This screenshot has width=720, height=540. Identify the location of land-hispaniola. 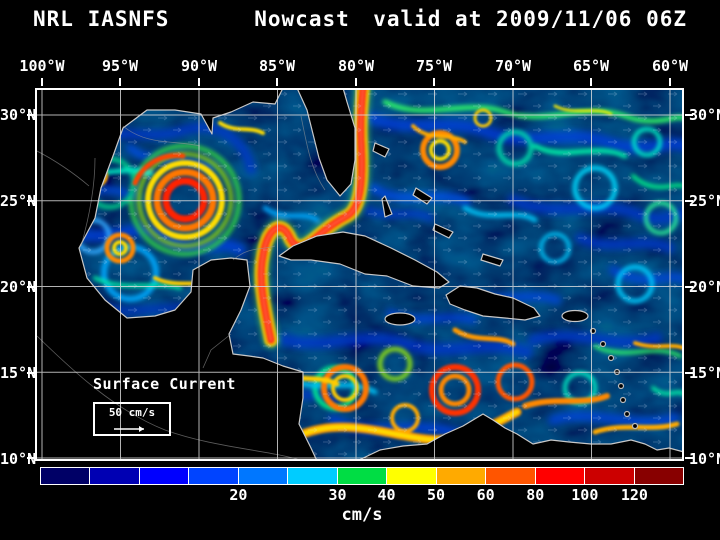
(493, 303).